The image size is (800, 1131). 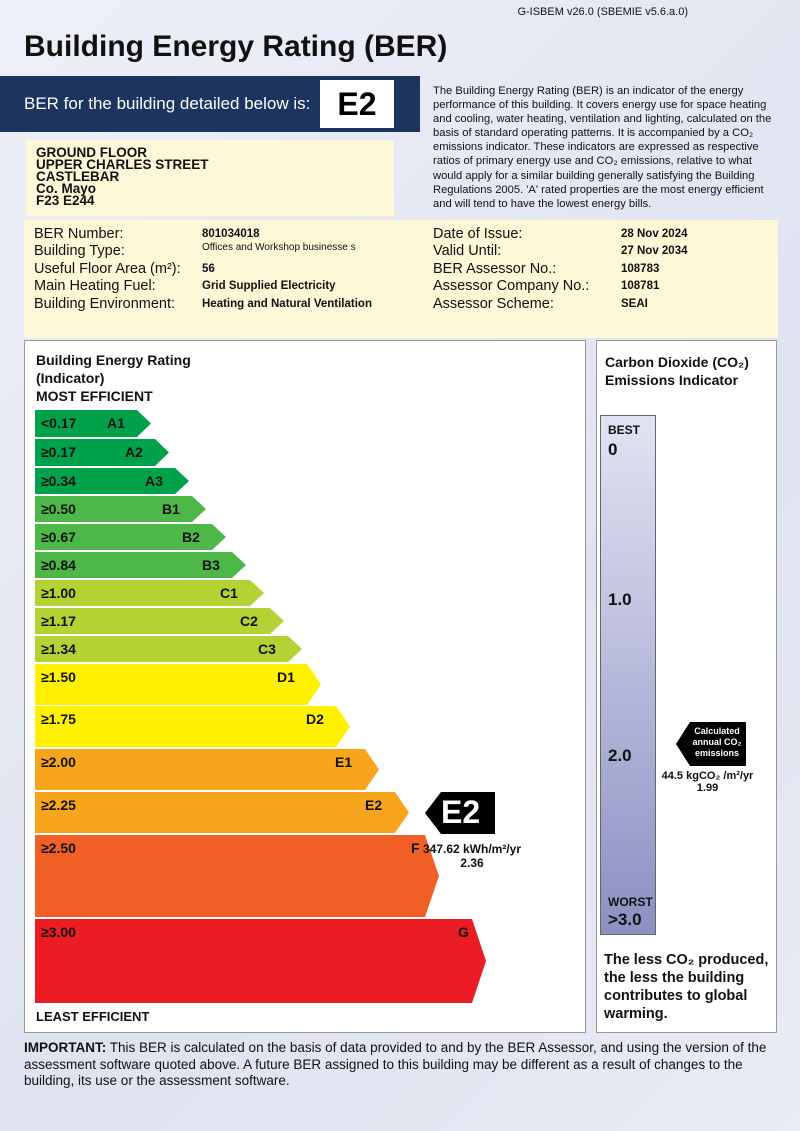 I want to click on rating-band-c1: ≥1.00 C1, so click(x=150, y=593).